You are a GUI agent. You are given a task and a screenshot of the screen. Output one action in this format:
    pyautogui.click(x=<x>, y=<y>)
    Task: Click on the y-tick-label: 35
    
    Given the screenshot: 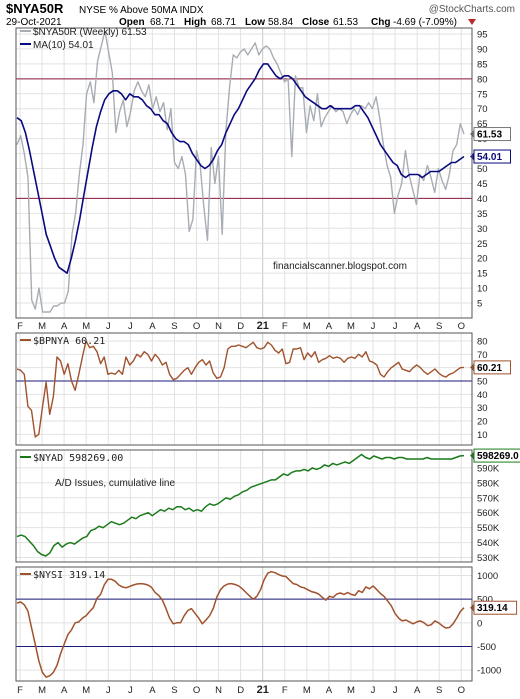 What is the action you would take?
    pyautogui.click(x=482, y=214)
    